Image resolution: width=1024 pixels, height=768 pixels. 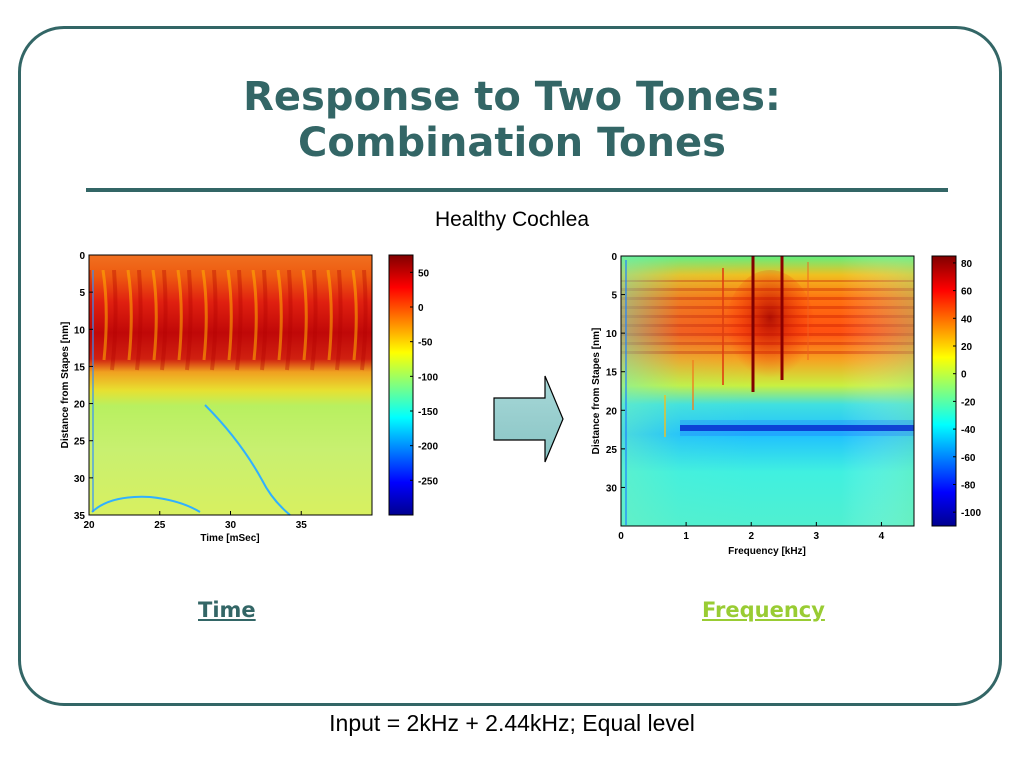 I want to click on time-y-tick-label: 25, so click(x=80, y=442).